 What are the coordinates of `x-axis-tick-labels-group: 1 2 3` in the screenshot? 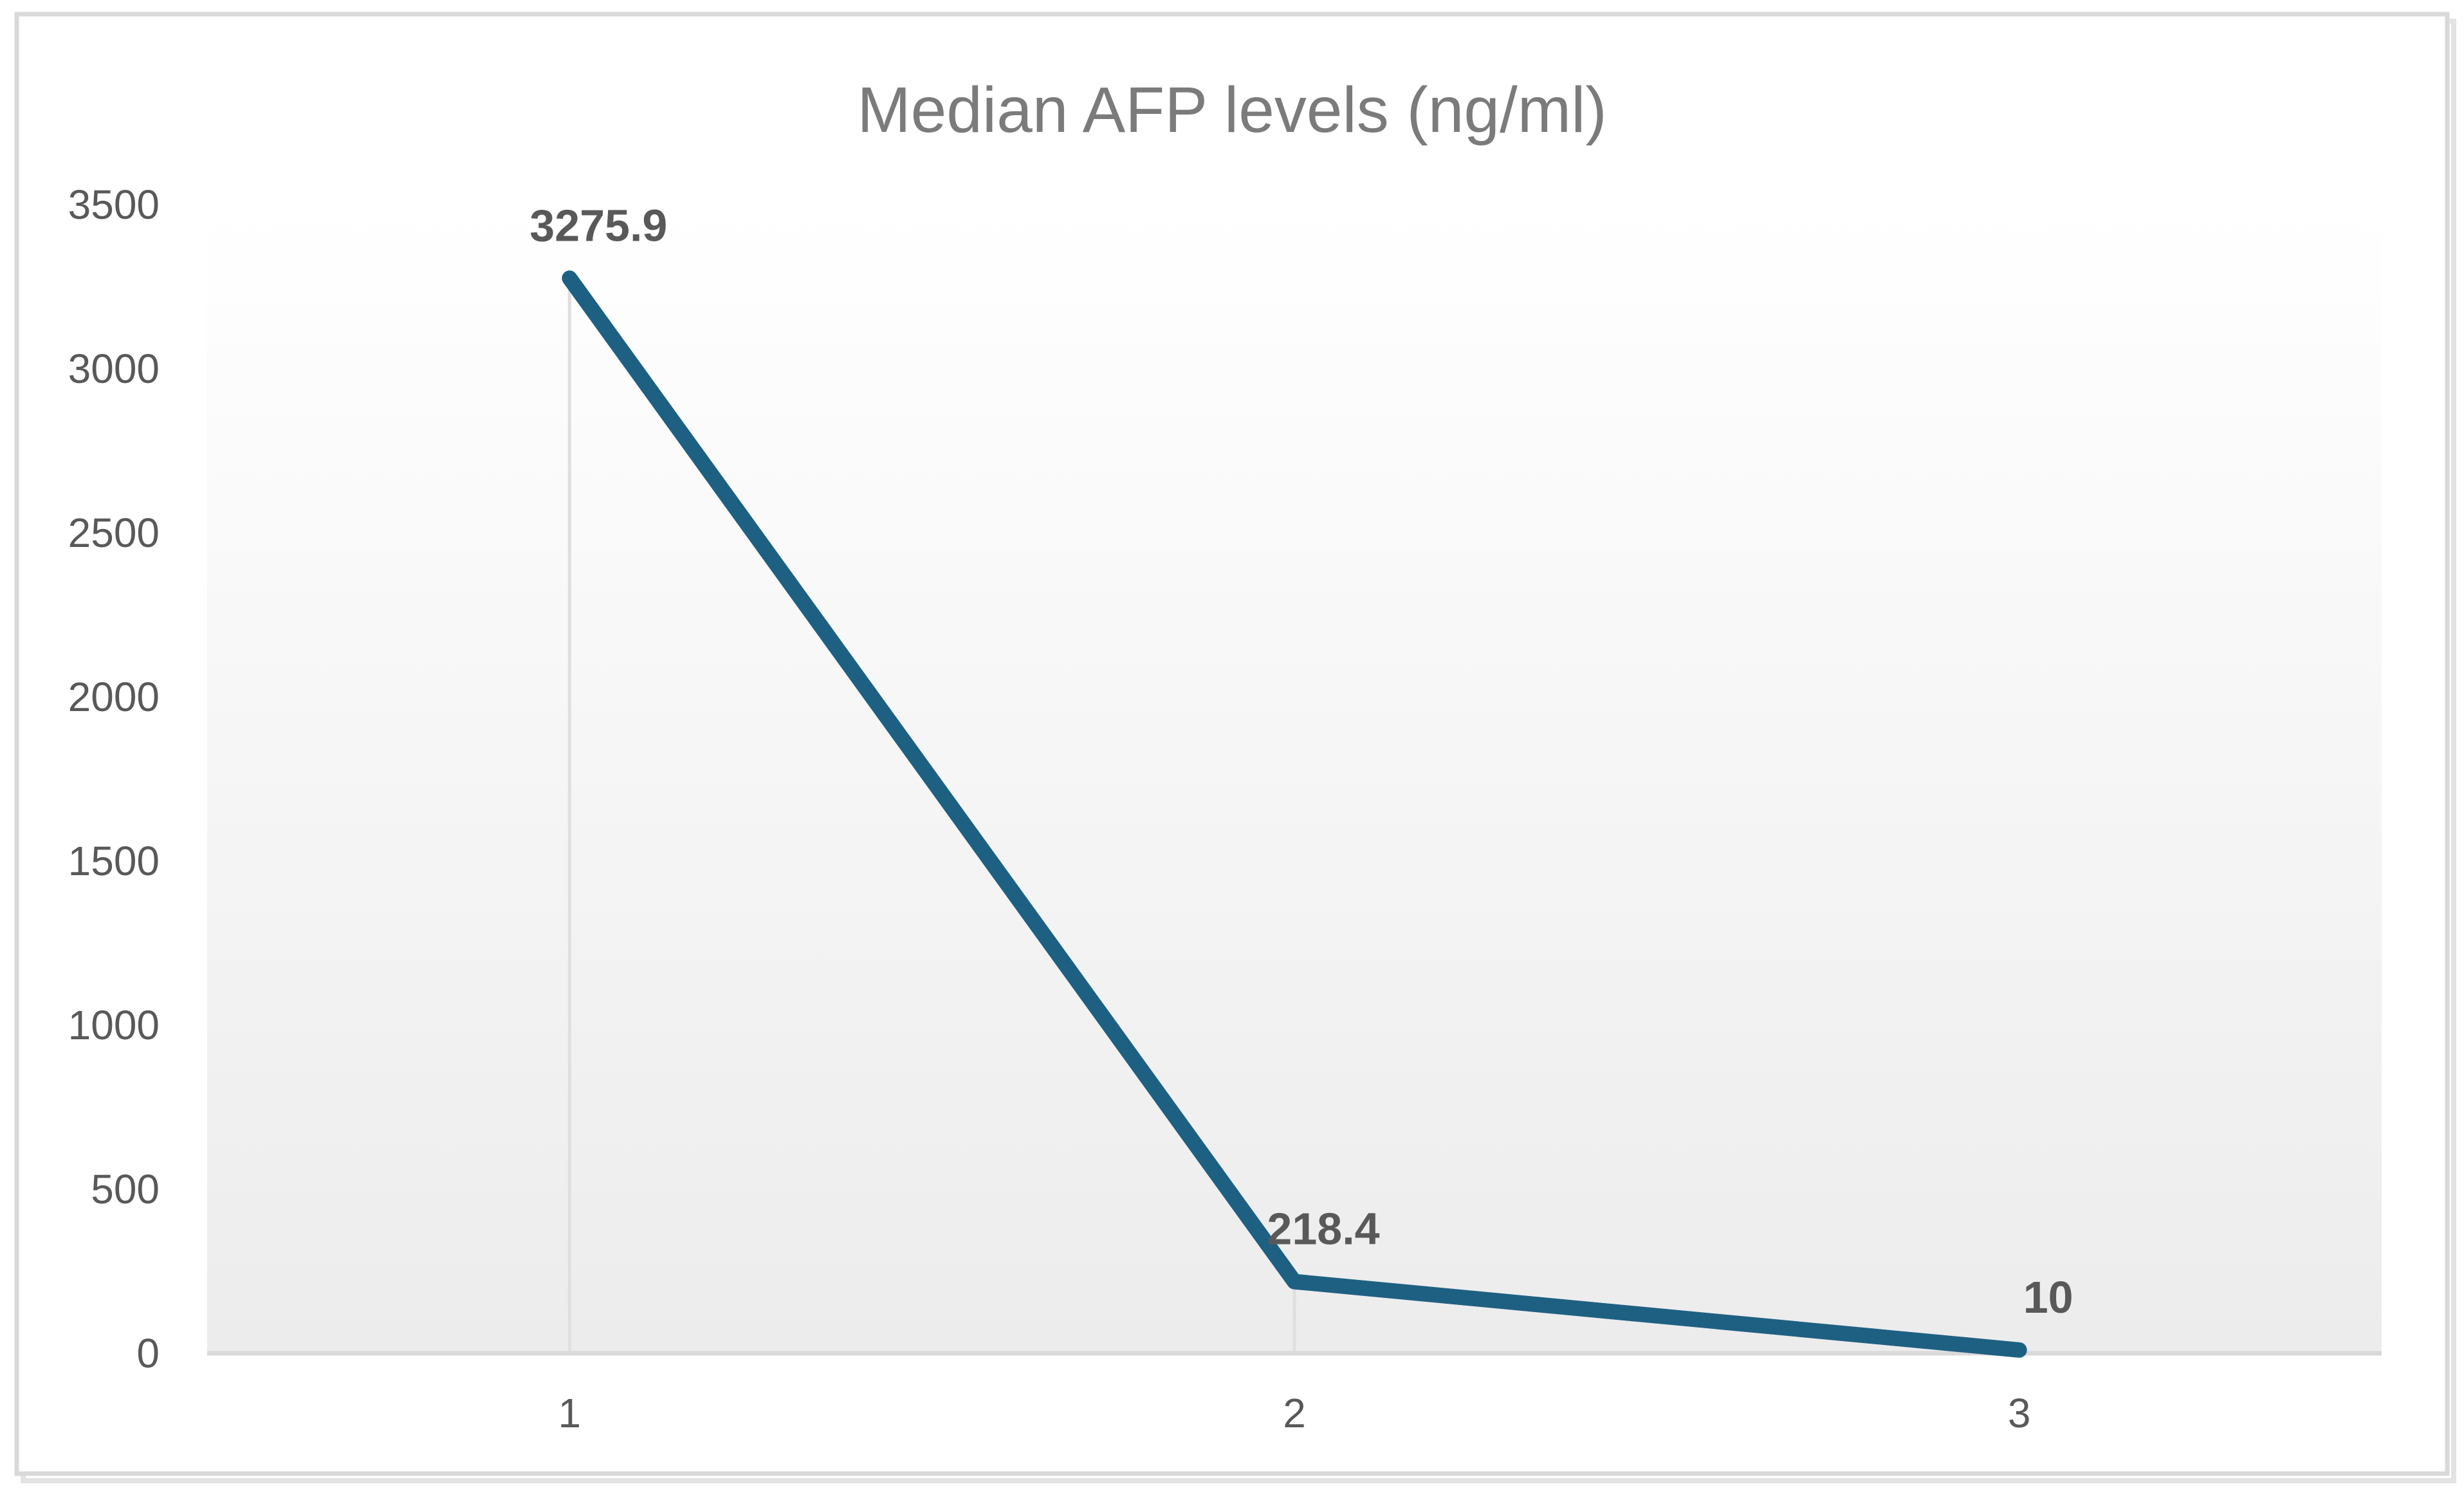 It's located at (1294, 1413).